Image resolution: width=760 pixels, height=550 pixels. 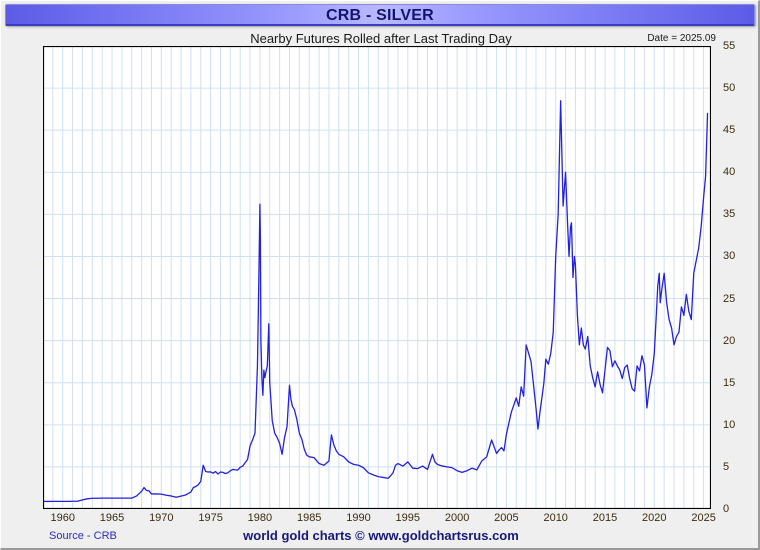 I want to click on y-tick-label: 35, so click(x=729, y=214).